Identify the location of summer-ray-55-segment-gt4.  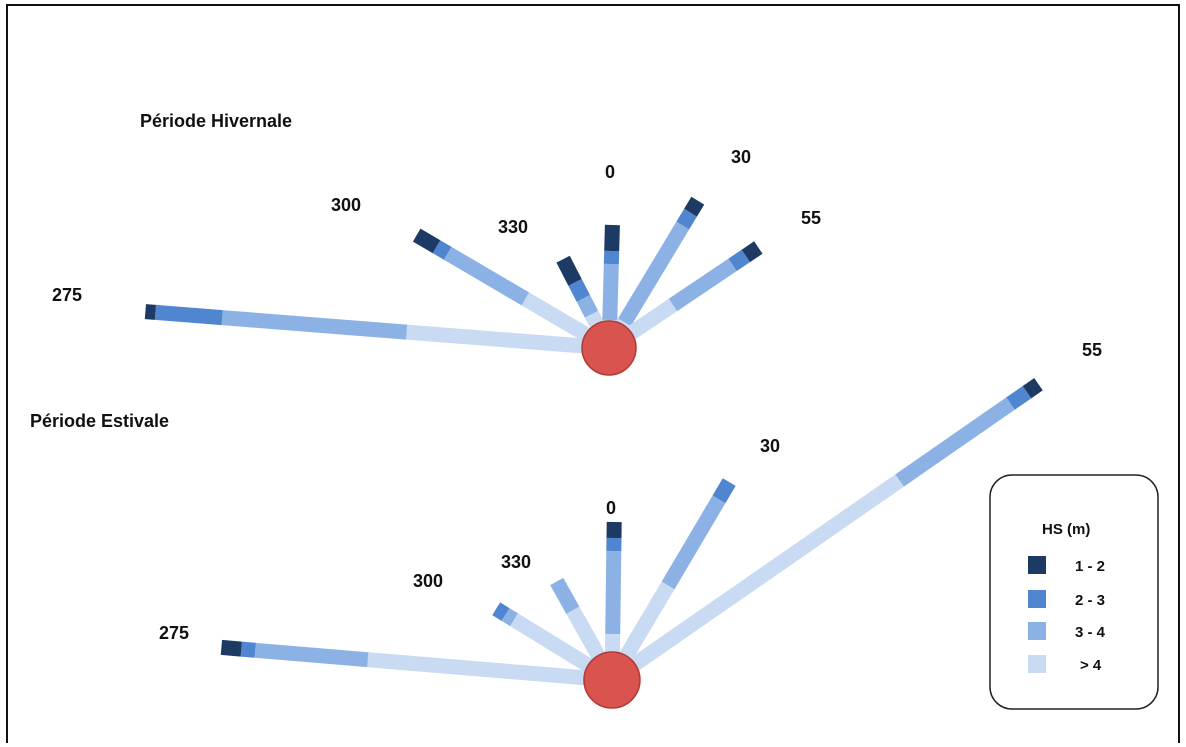
(755, 580).